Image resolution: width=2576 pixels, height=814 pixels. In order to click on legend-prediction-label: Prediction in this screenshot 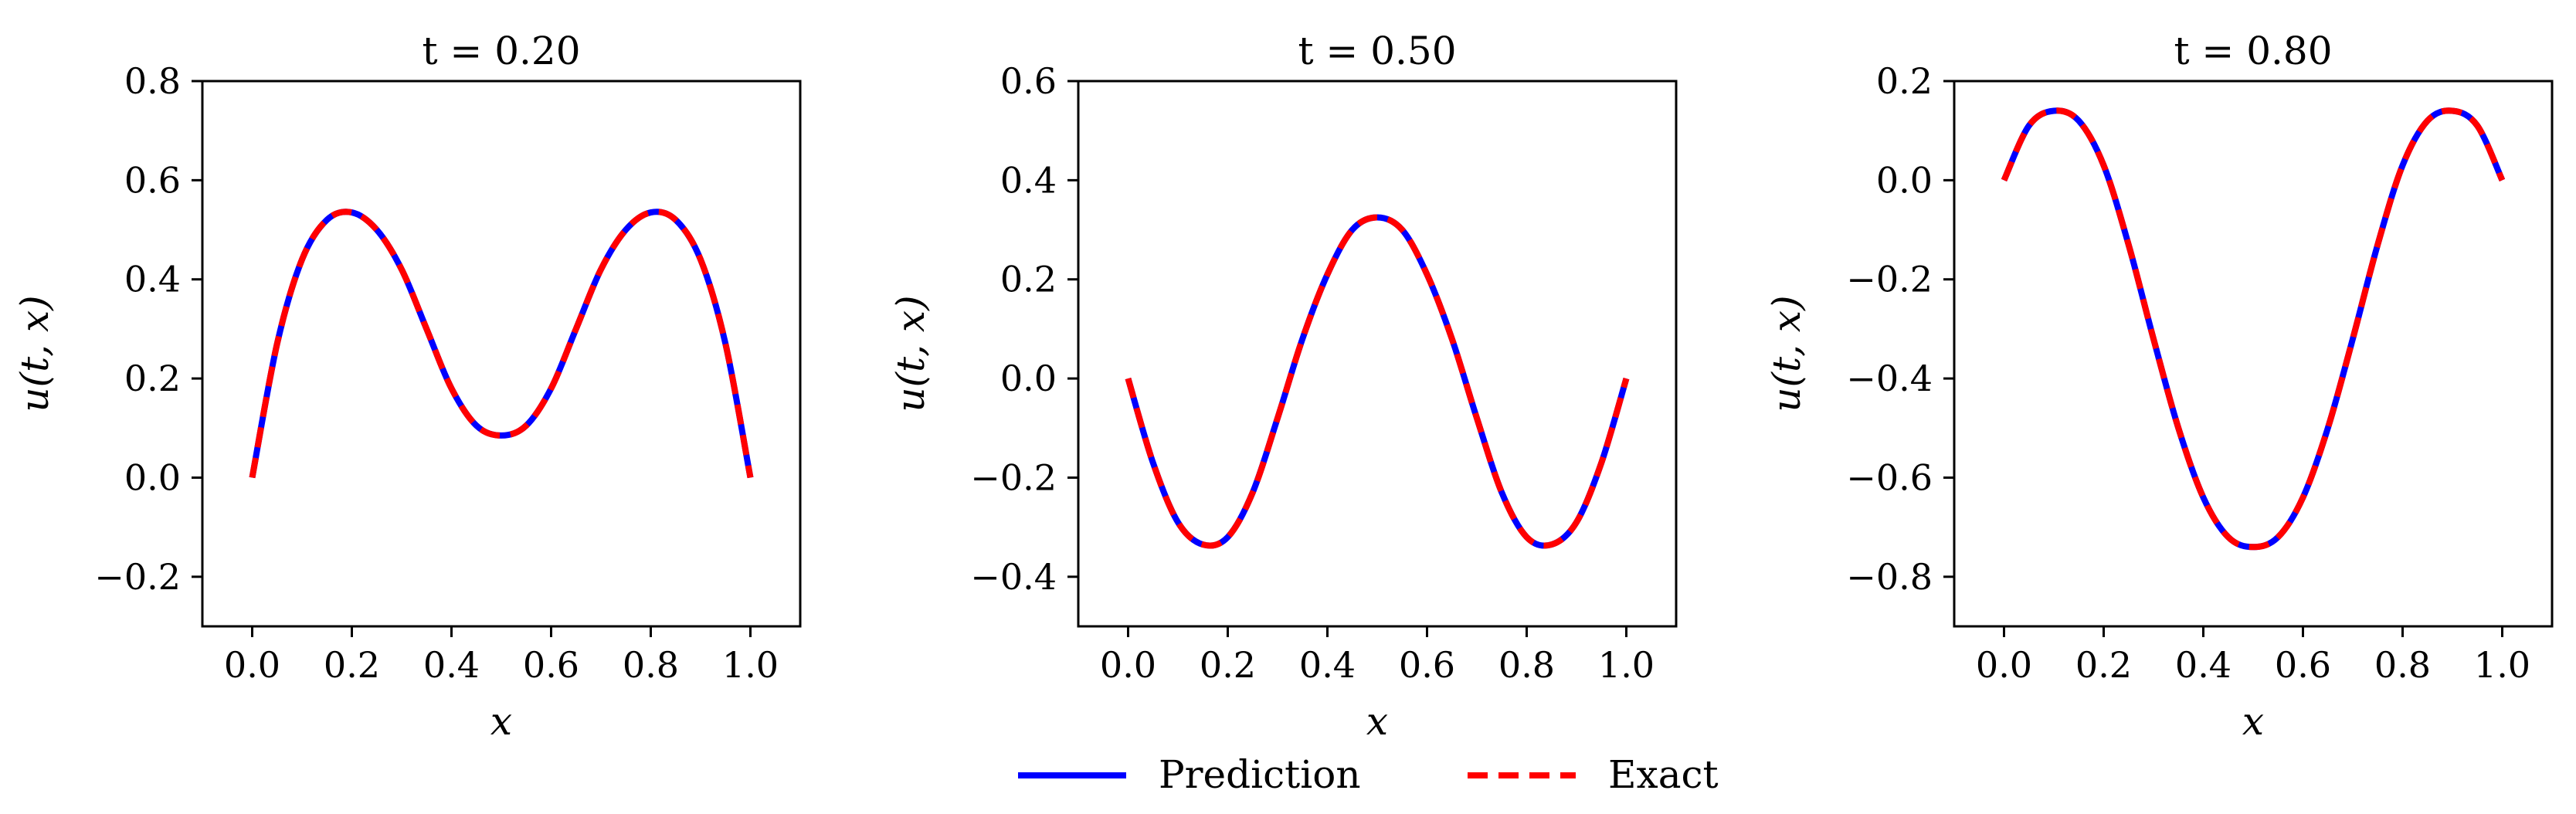, I will do `click(1260, 775)`.